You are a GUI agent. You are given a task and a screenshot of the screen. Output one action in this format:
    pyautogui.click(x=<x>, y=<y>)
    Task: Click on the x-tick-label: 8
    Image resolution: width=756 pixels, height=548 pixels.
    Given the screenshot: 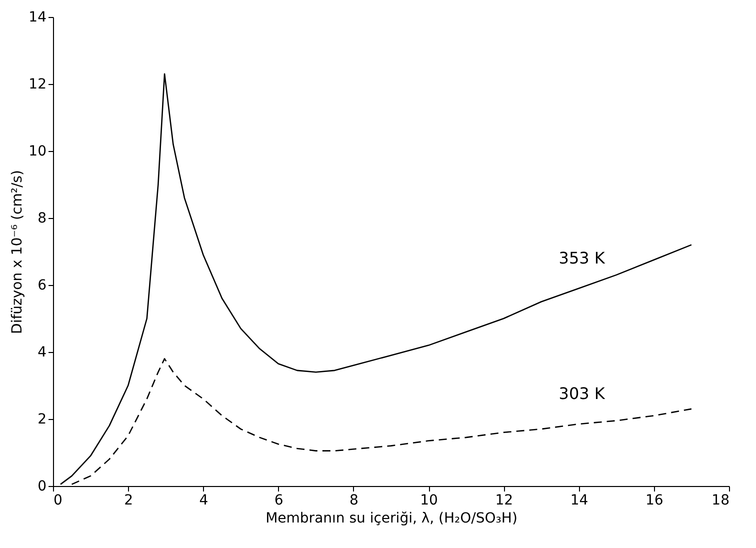 What is the action you would take?
    pyautogui.click(x=353, y=500)
    